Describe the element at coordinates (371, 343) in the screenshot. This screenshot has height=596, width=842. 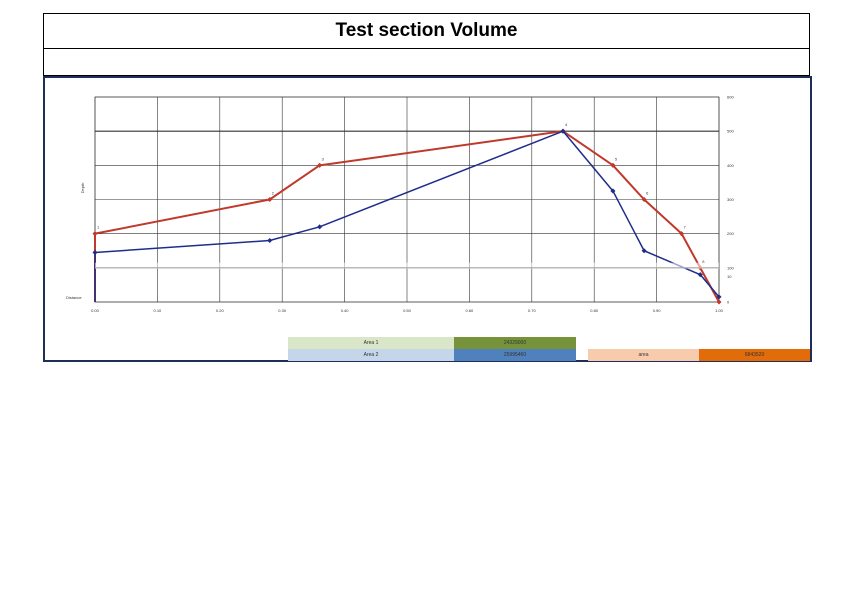
I see `area-1-label: Area 1` at that location.